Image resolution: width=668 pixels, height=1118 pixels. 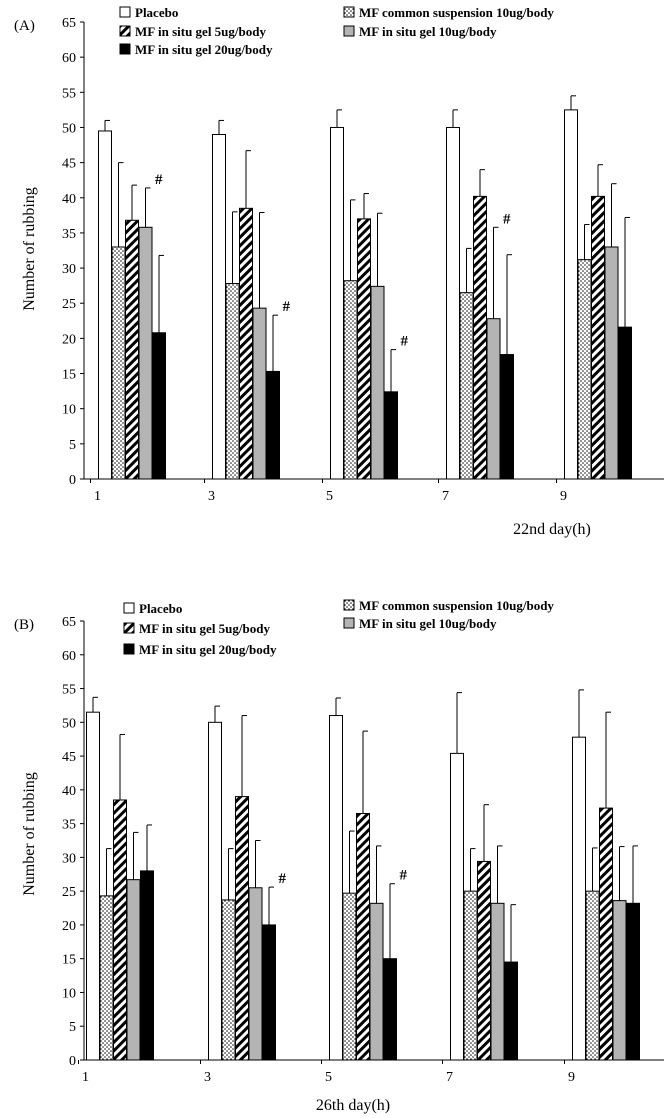 What do you see at coordinates (69, 791) in the screenshot?
I see `y-tick-label: 40` at bounding box center [69, 791].